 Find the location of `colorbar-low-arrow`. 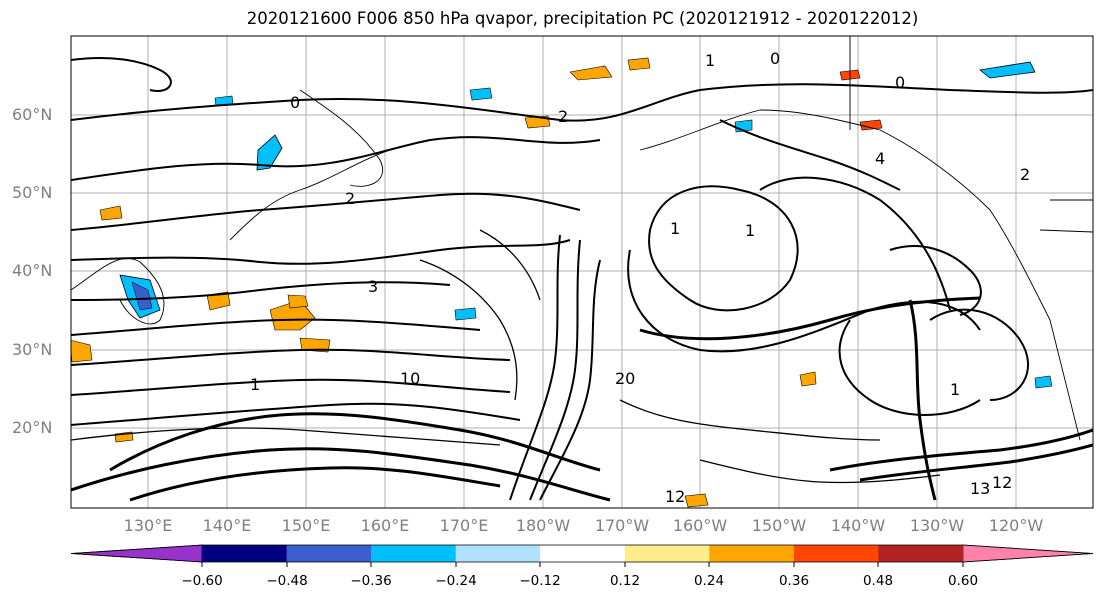

colorbar-low-arrow is located at coordinates (136, 553).